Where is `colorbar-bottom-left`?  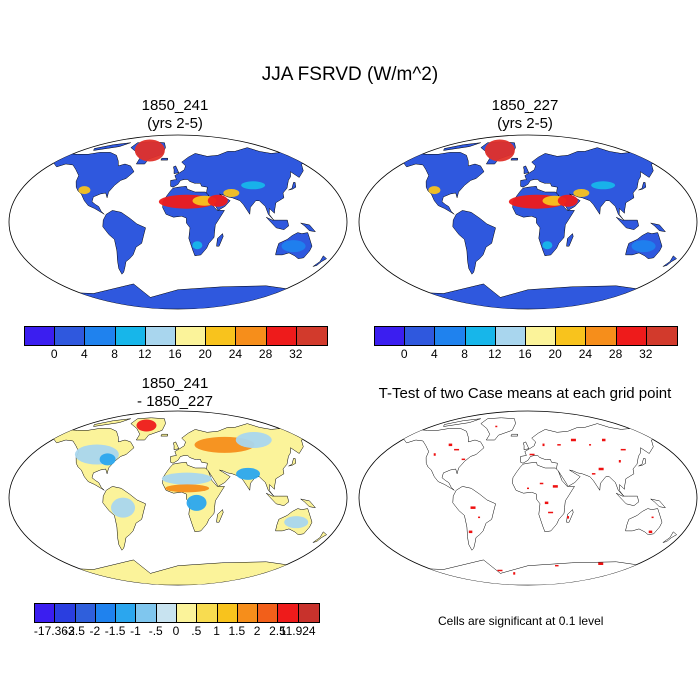 colorbar-bottom-left is located at coordinates (177, 613).